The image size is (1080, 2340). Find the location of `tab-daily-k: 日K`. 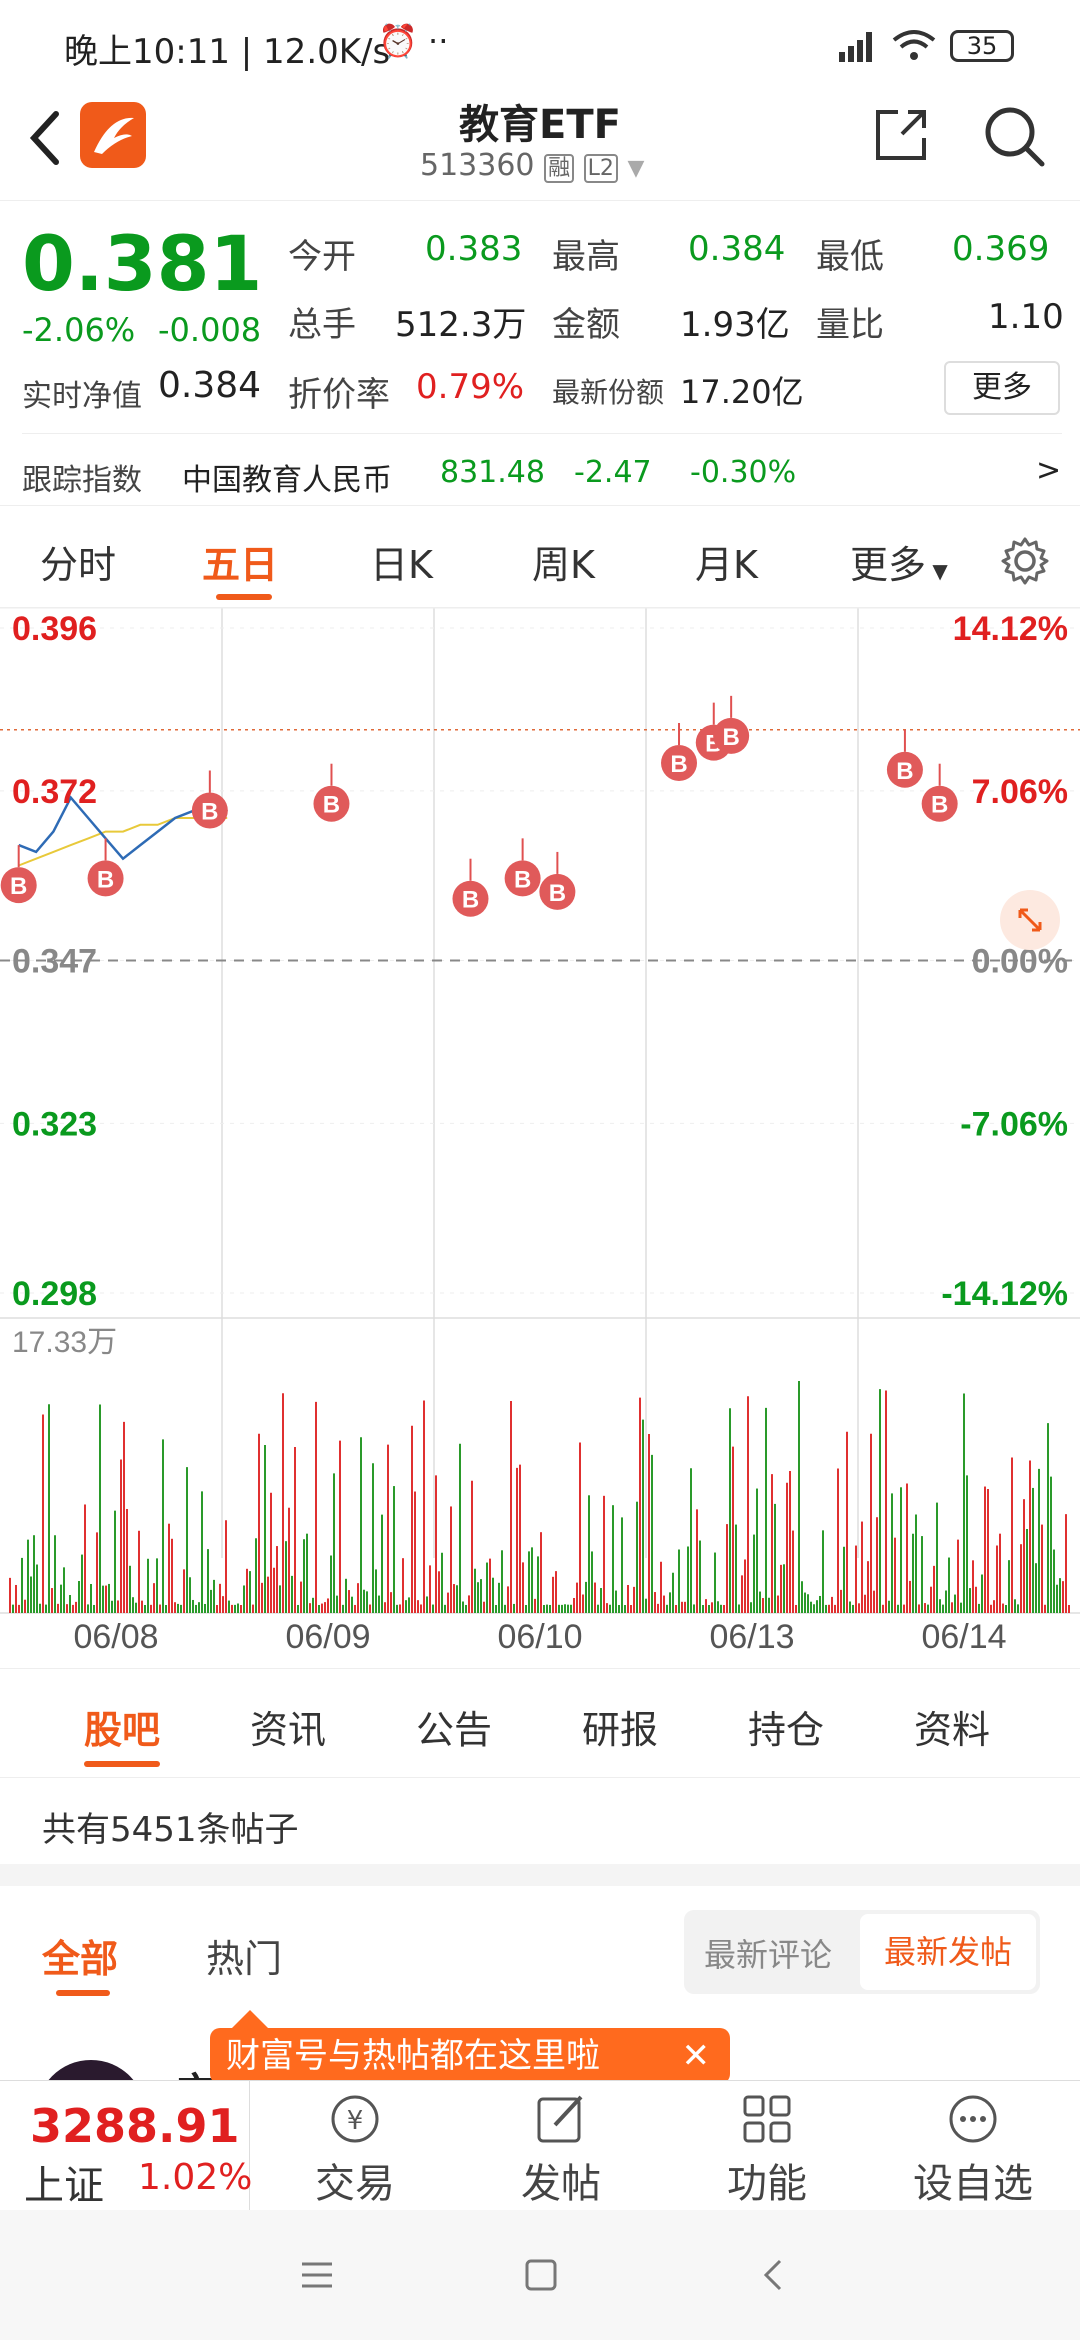

tab-daily-k: 日K is located at coordinates (401, 565).